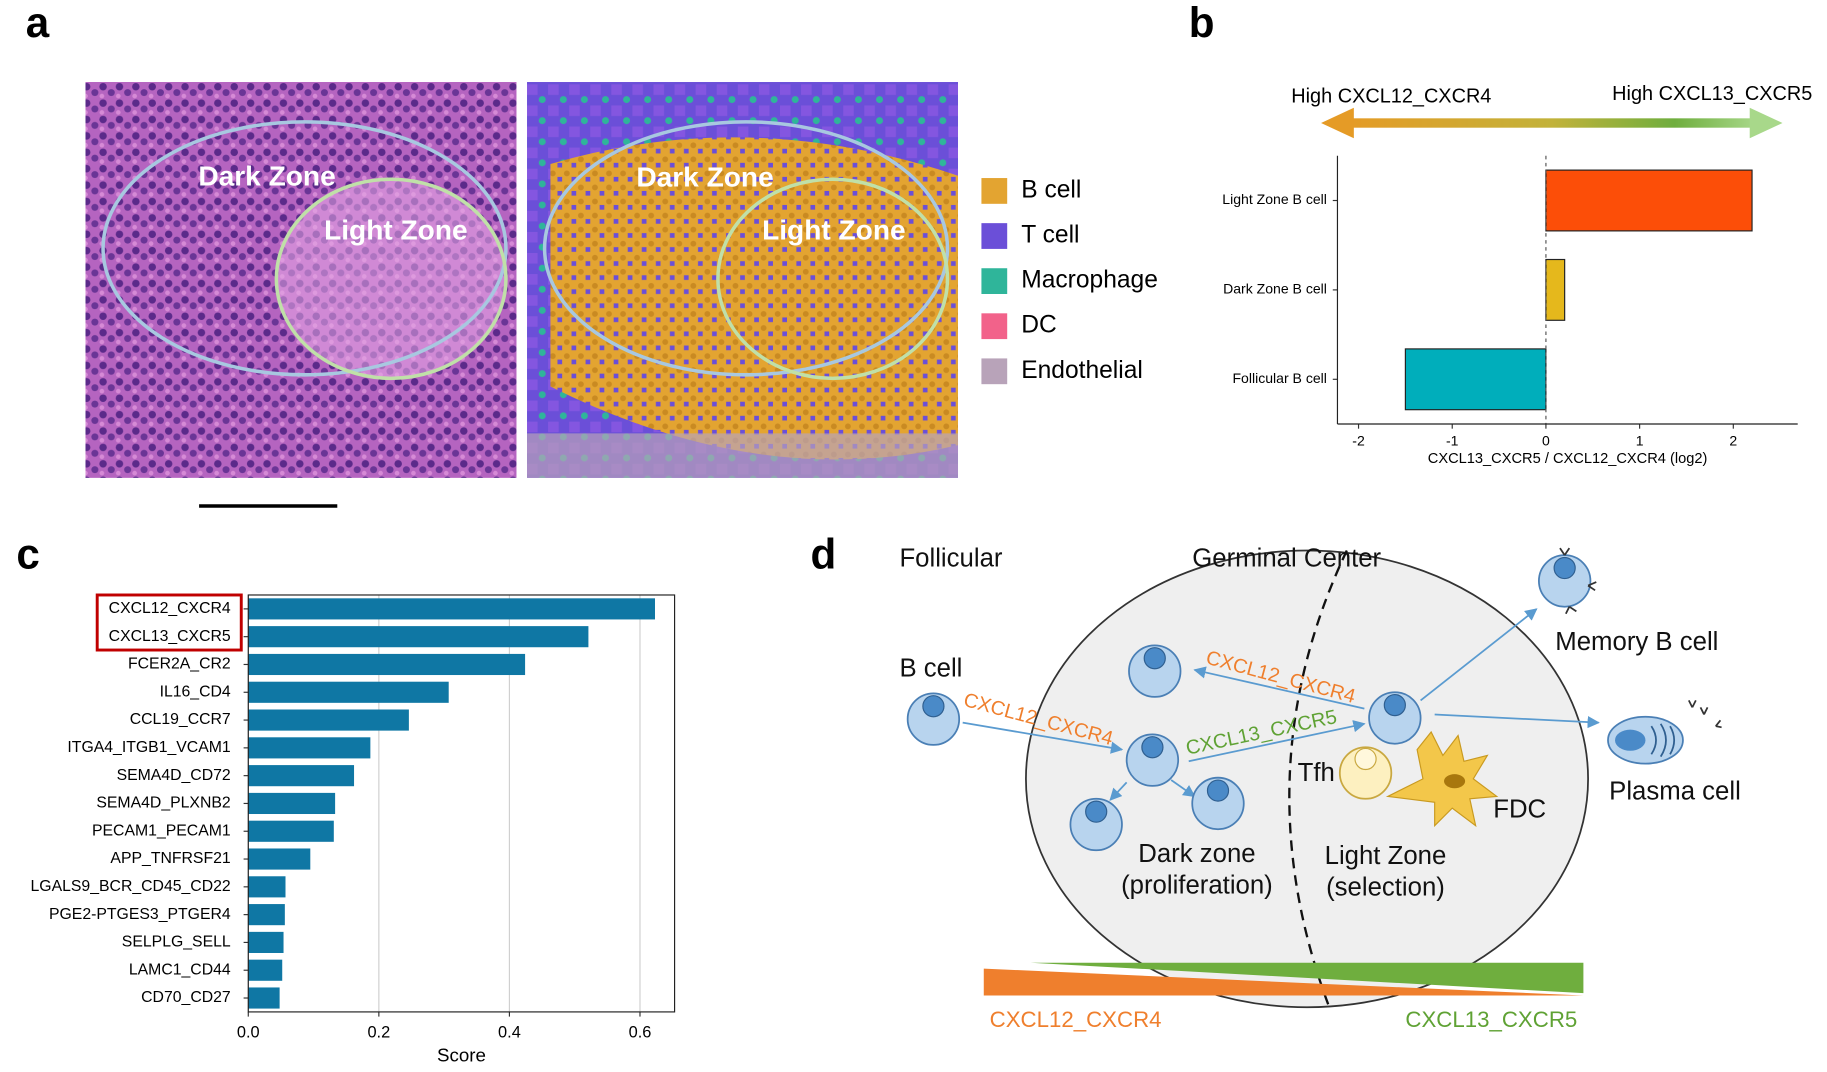 This screenshot has height=1072, width=1827. Describe the element at coordinates (1275, 289) in the screenshot. I see `y-tick-label: Dark Zone B cell` at that location.